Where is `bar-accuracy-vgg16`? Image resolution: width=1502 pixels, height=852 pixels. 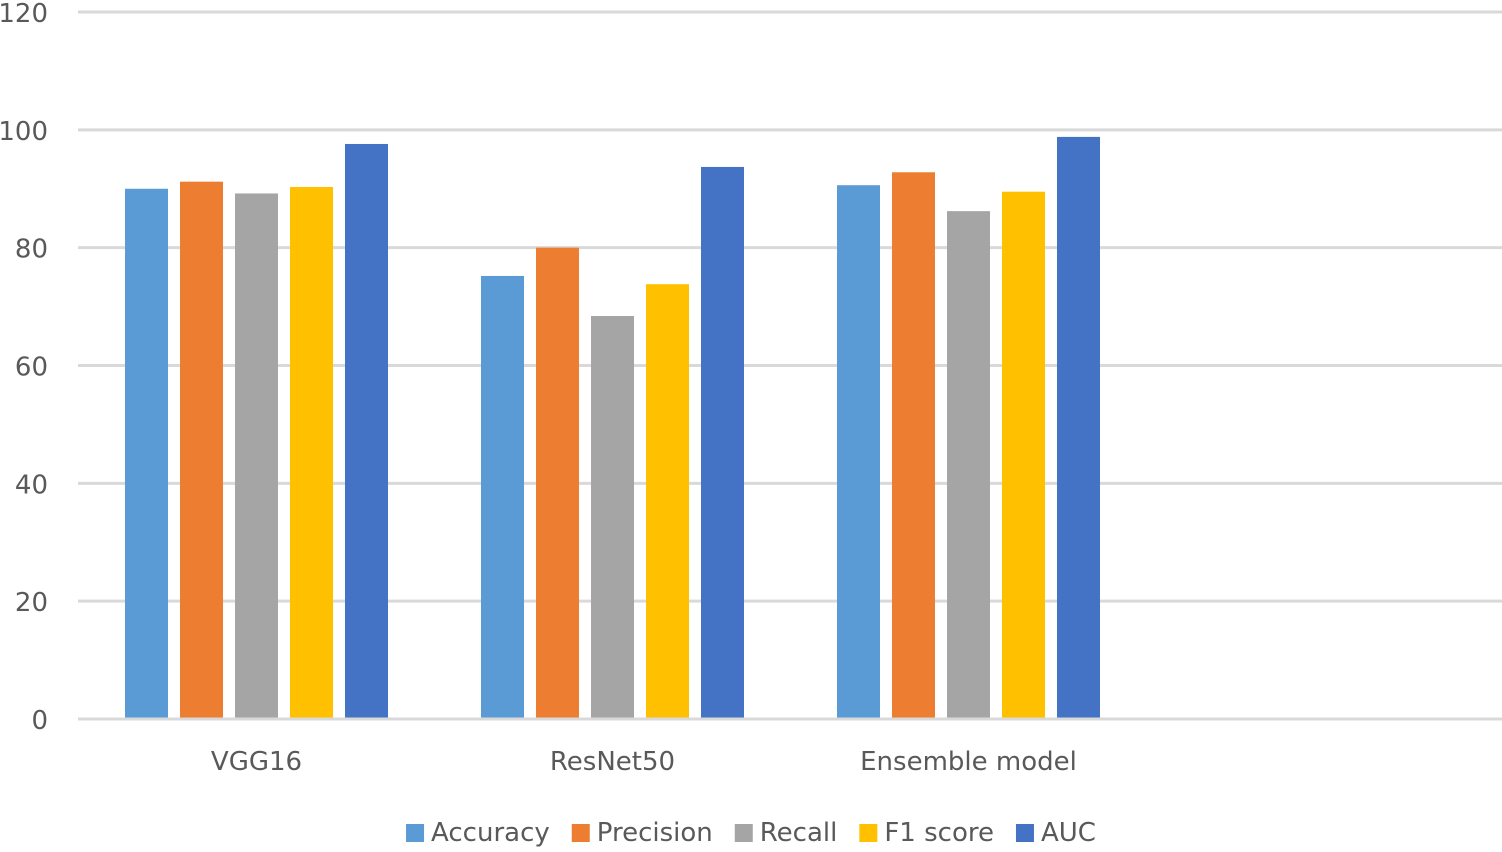
bar-accuracy-vgg16 is located at coordinates (146, 453).